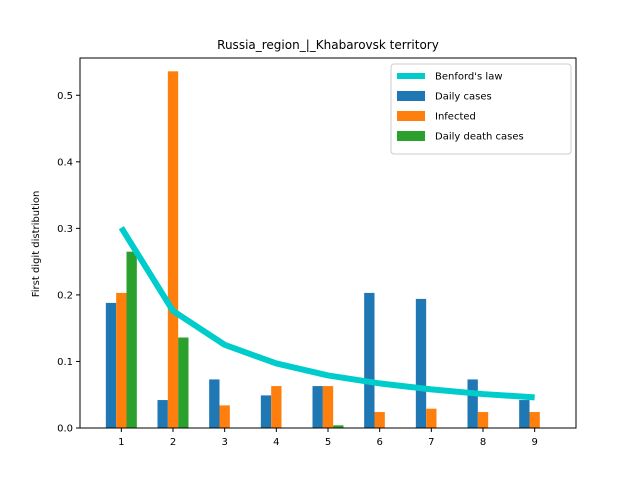  What do you see at coordinates (328, 45) in the screenshot?
I see `chart-title: Russia_region_|_Khabarovsk territory` at bounding box center [328, 45].